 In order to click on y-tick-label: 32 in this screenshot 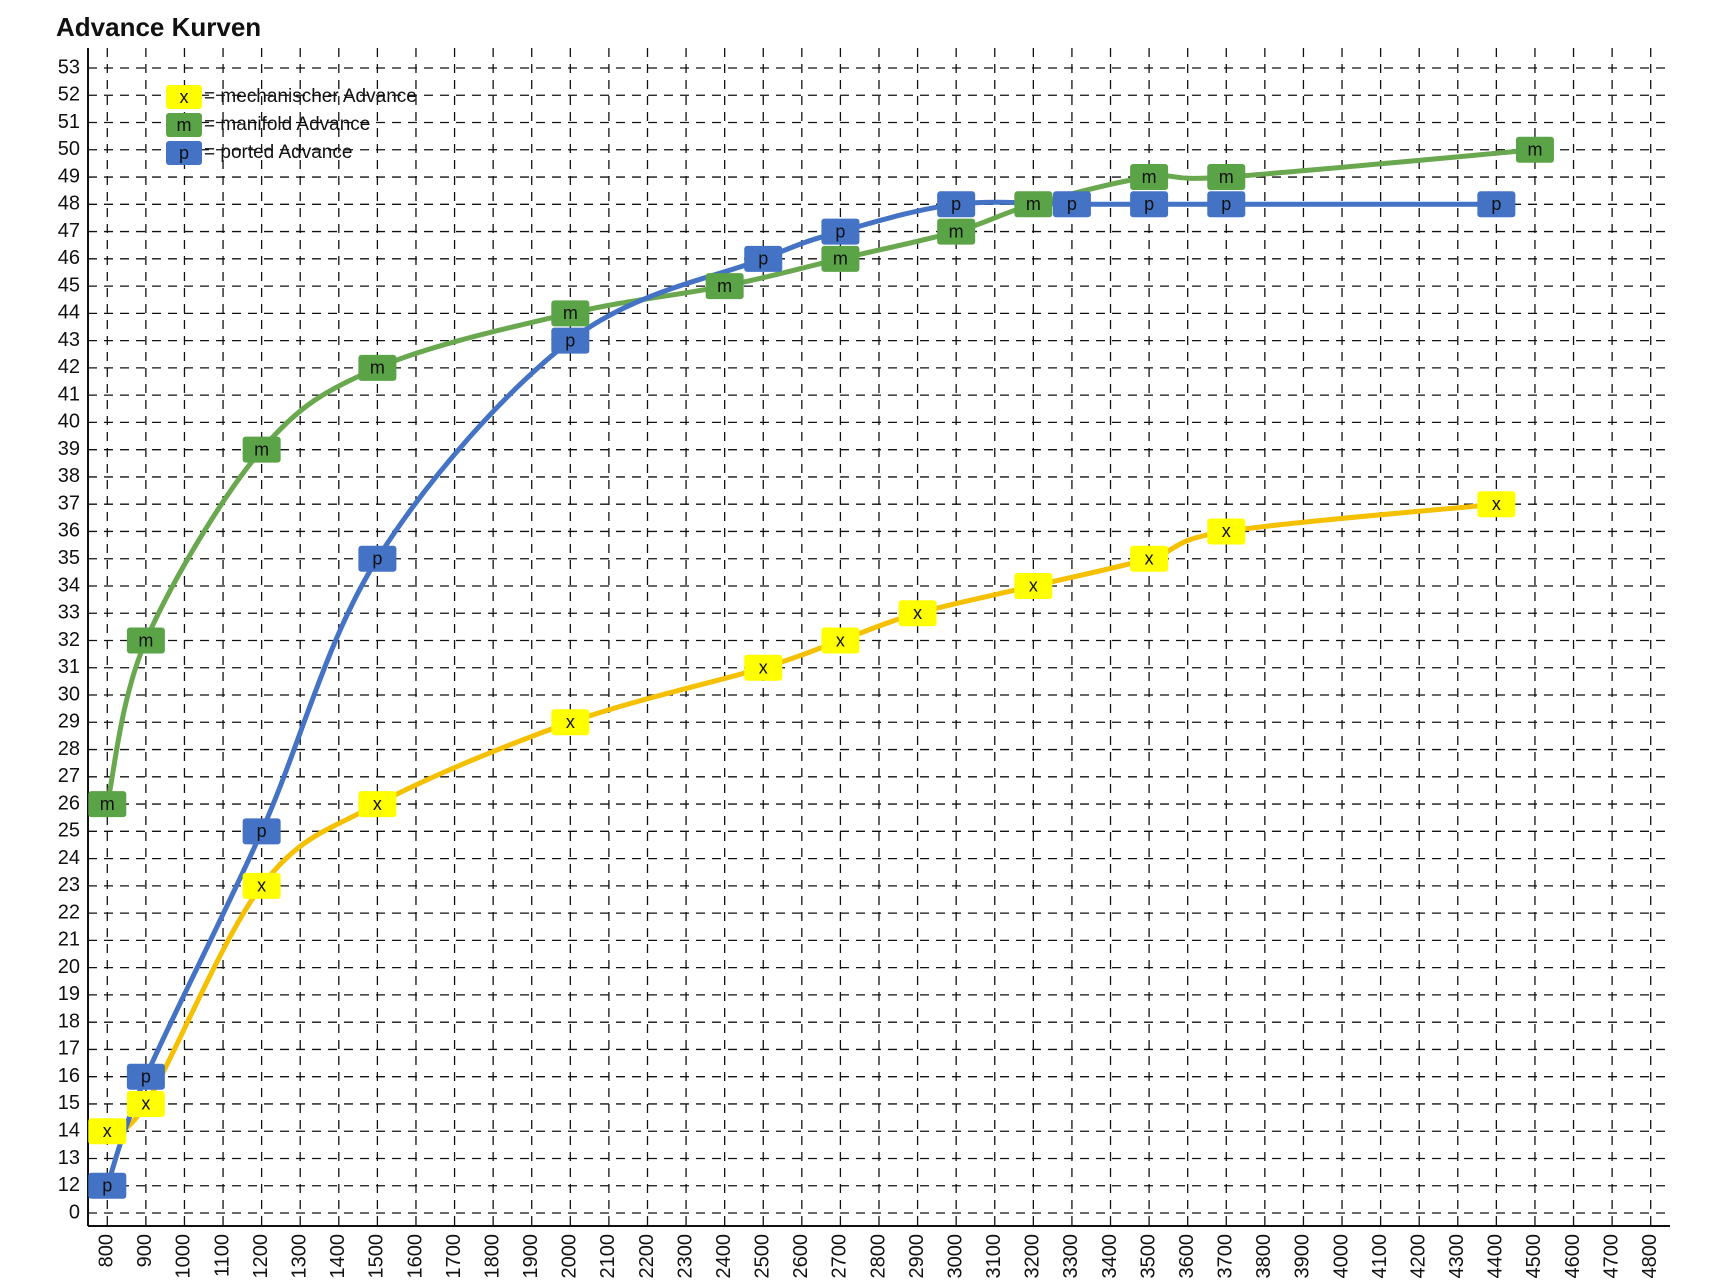, I will do `click(69, 640)`.